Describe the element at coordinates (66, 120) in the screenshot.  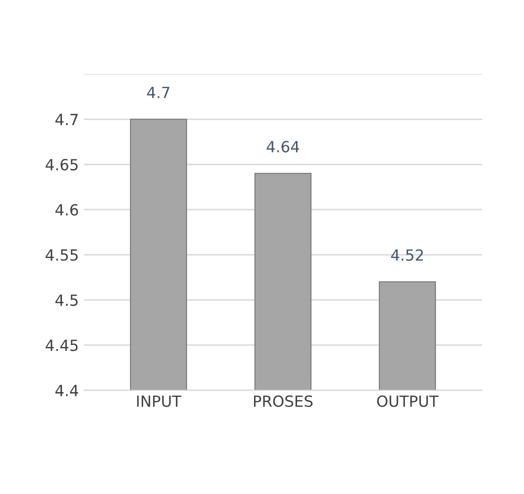
I see `y-tick-label: 4.7` at that location.